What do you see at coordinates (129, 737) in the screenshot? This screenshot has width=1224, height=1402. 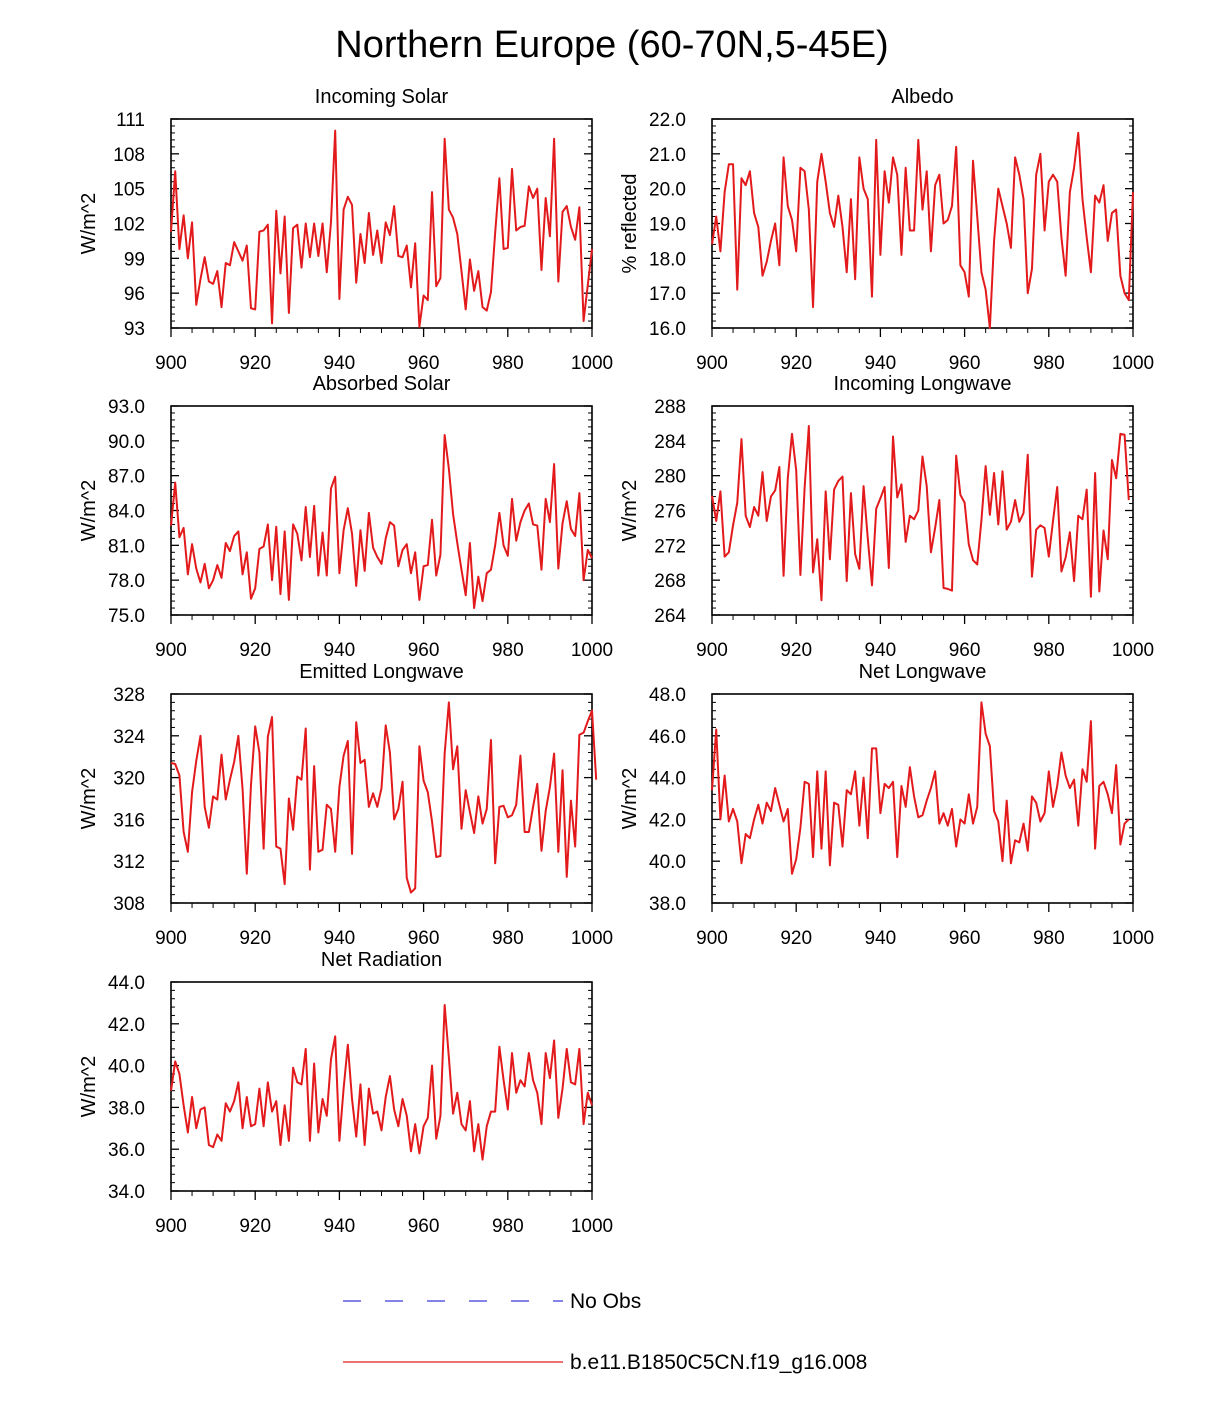 I see `y-tick-label: 324` at bounding box center [129, 737].